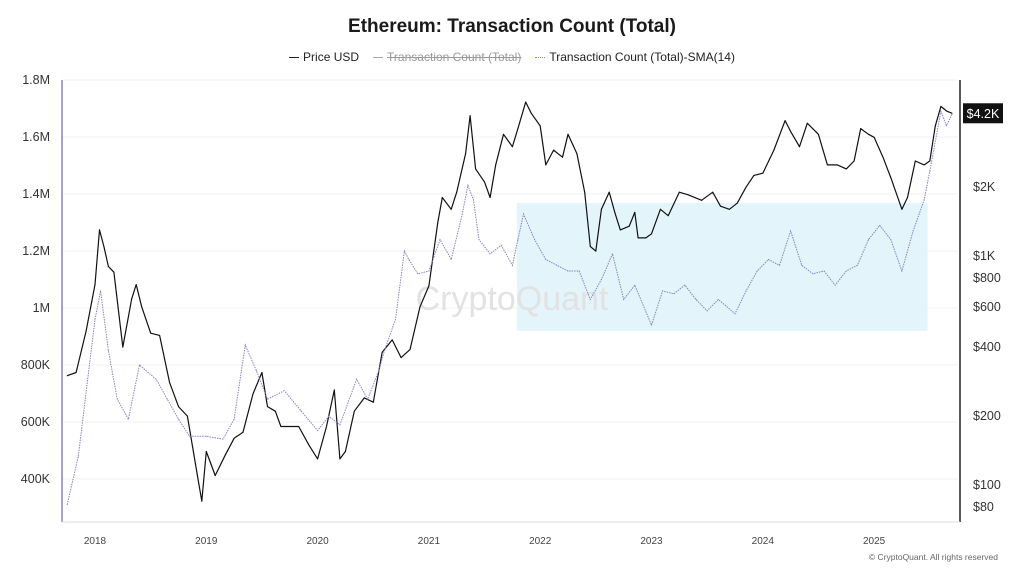 The image size is (1024, 575). I want to click on x-tick-label: 2021, so click(429, 541).